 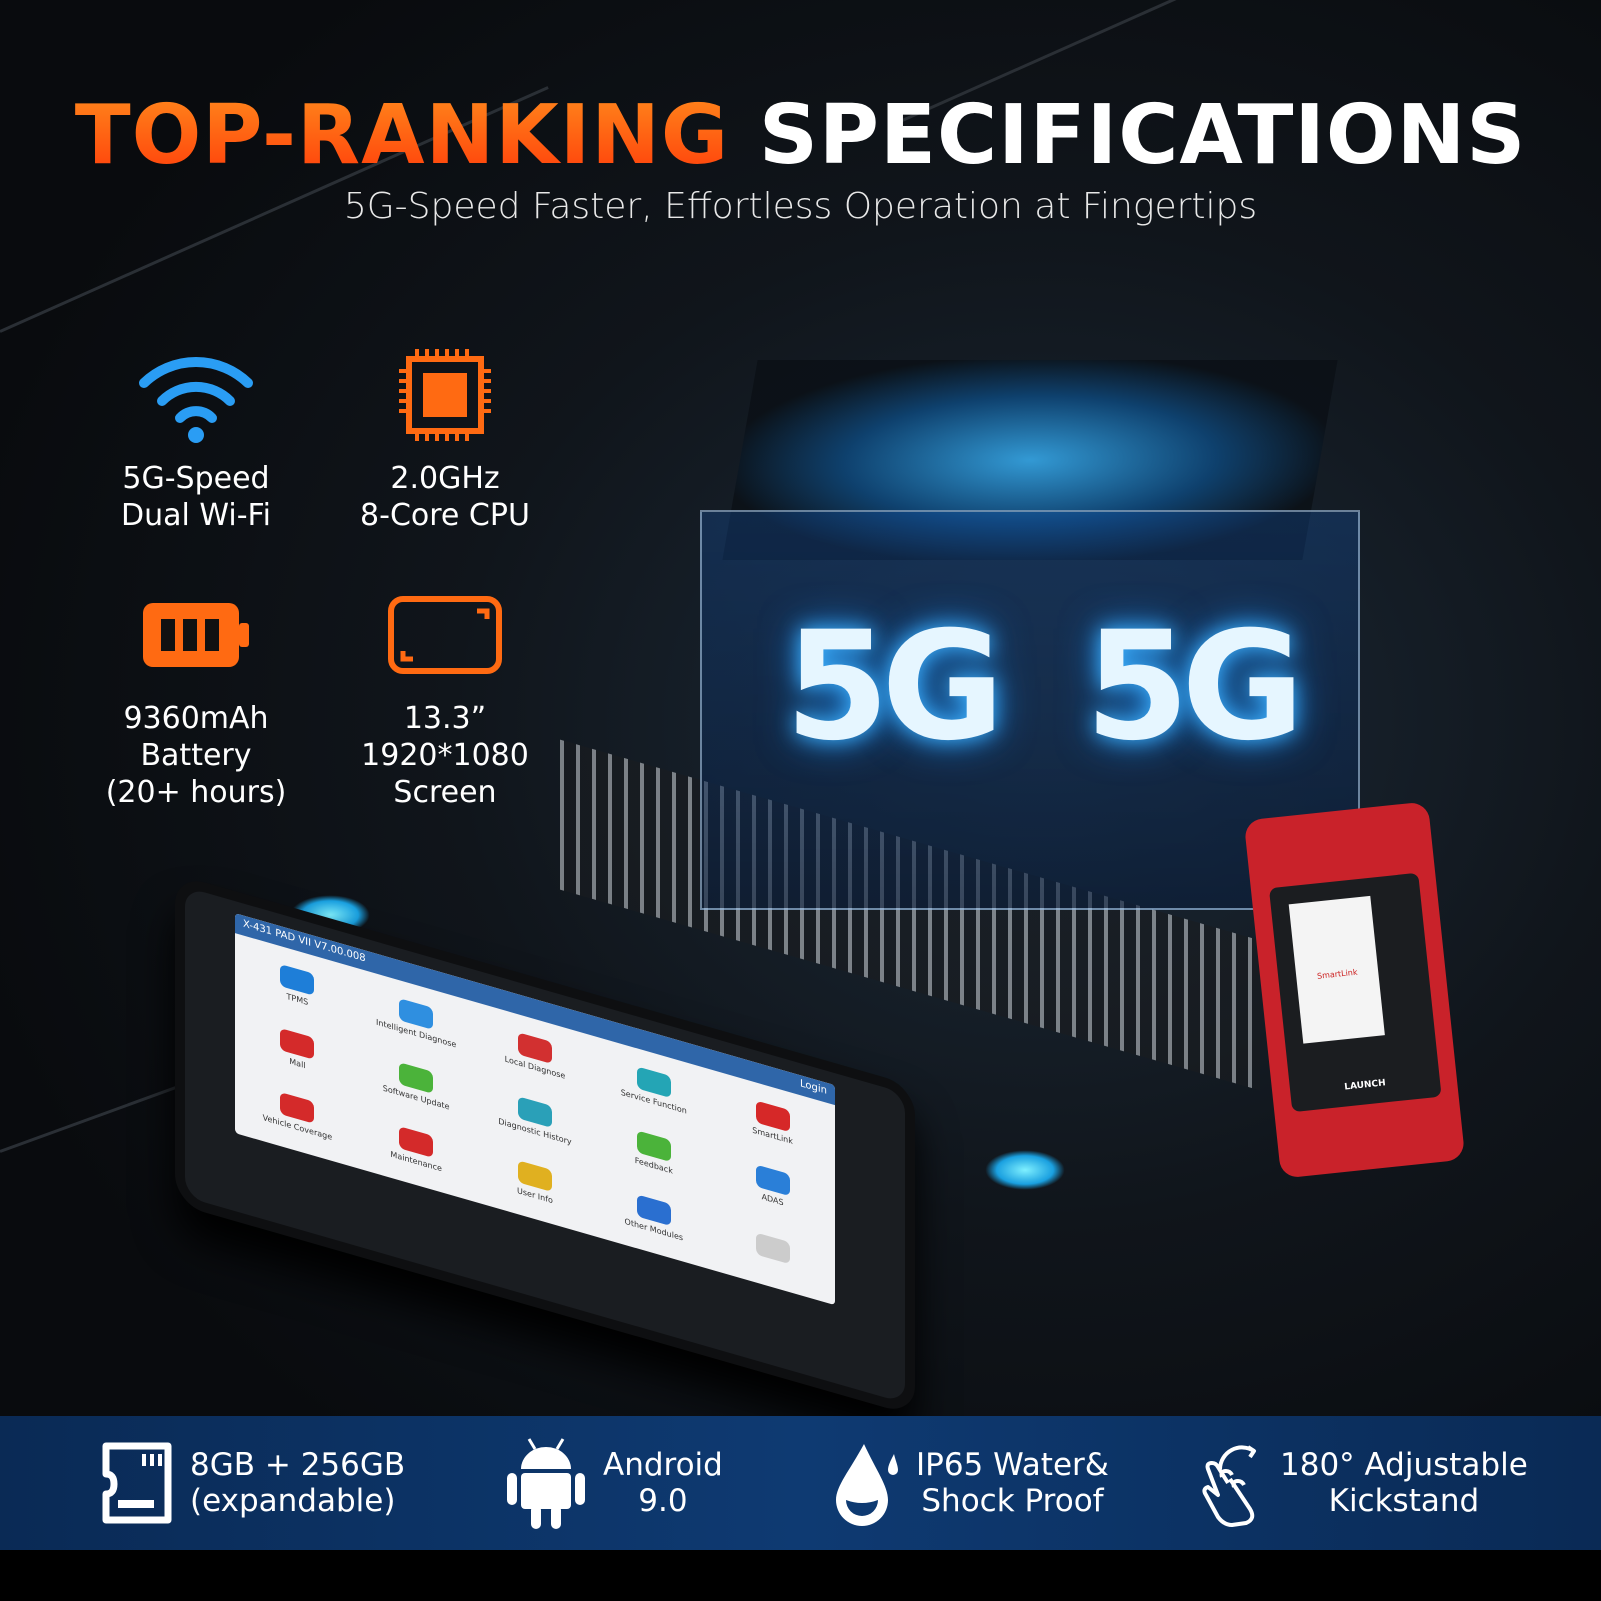 I want to click on feature-waterproof: IP65 Water& Shock Proof, so click(x=969, y=1483).